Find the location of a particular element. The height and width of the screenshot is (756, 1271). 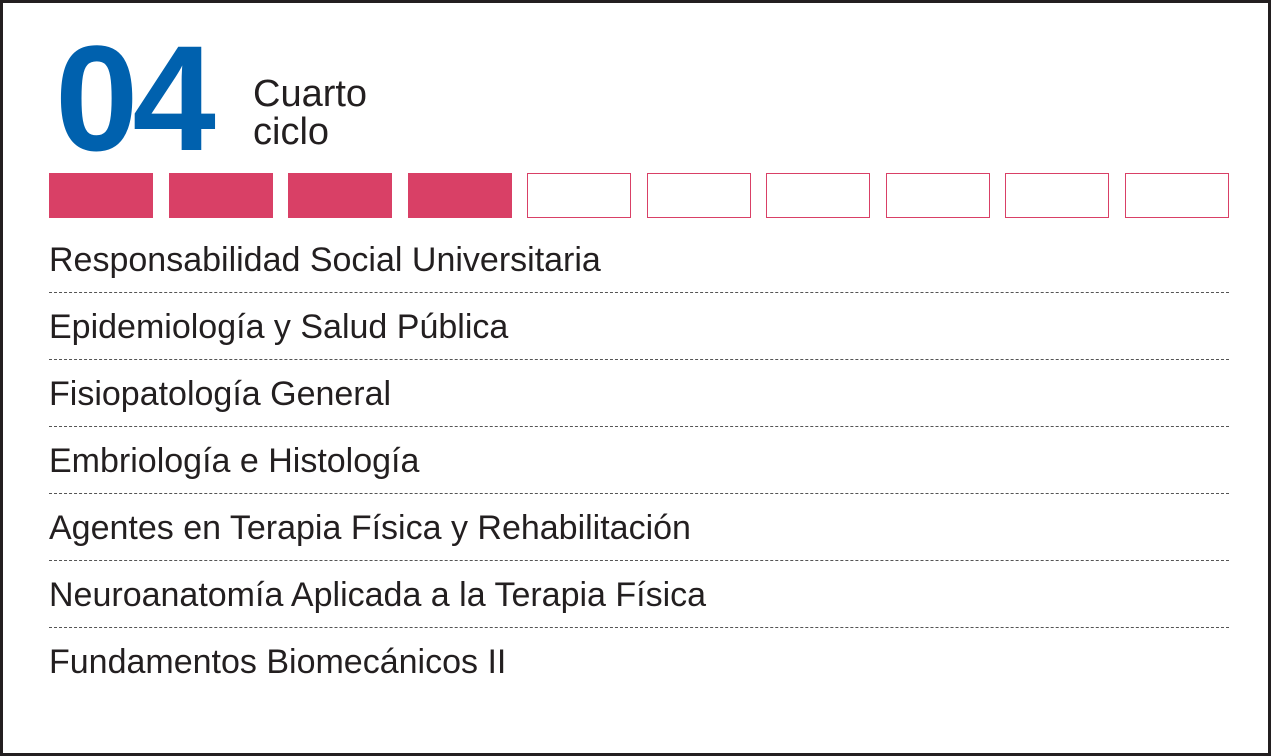

cycle-label-line2: ciclo is located at coordinates (291, 132).